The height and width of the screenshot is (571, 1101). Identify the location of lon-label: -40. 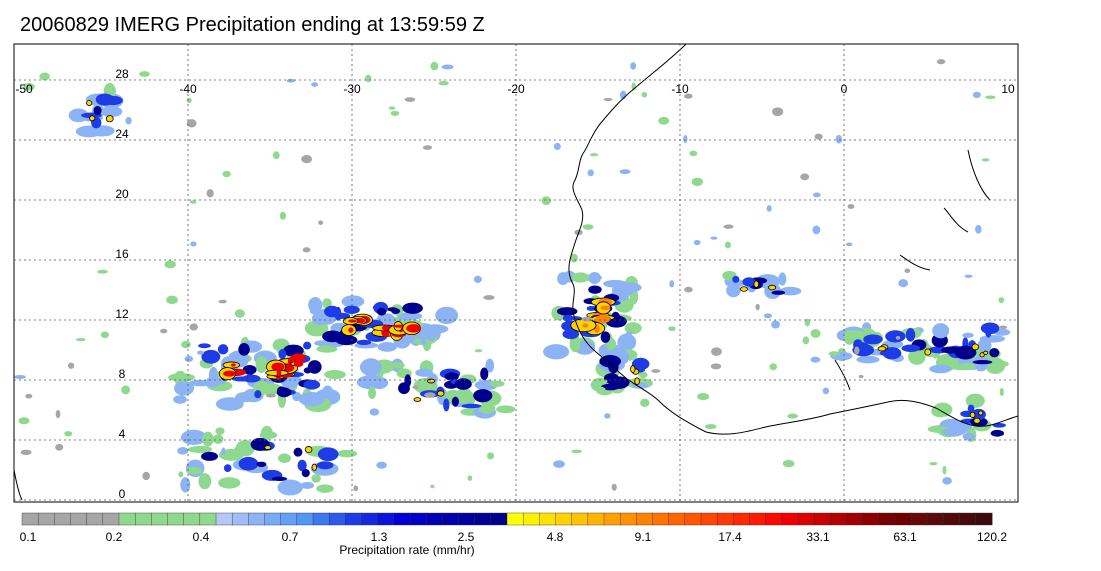
(188, 89).